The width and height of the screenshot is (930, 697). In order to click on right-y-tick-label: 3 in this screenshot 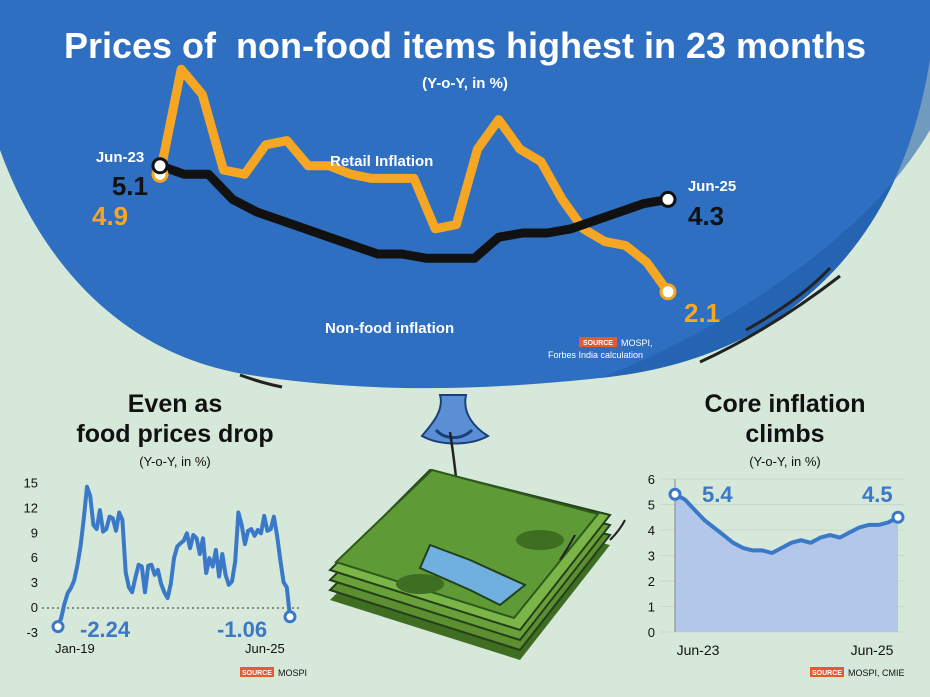, I will do `click(651, 556)`.